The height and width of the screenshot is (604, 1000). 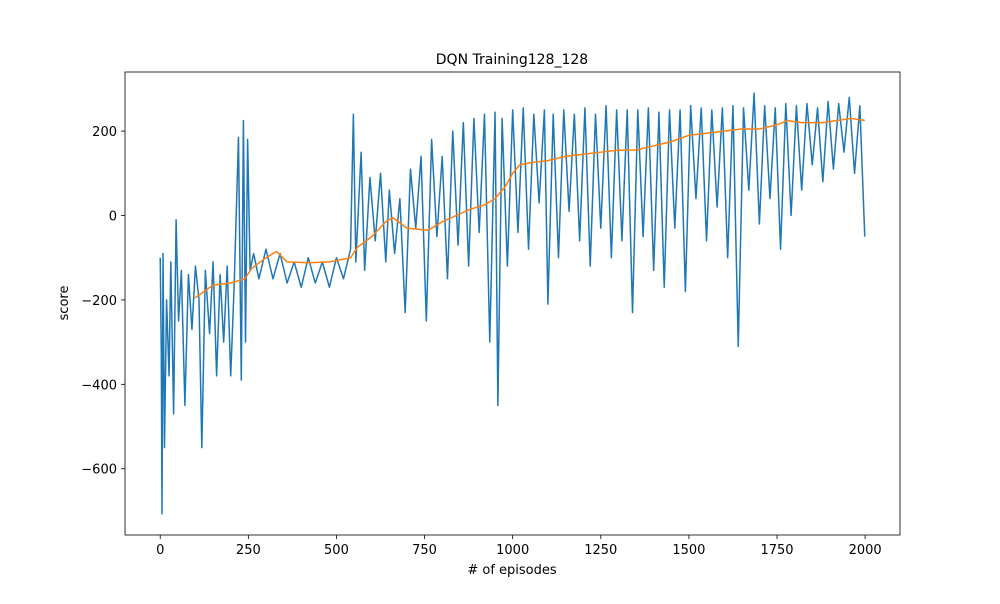 I want to click on x-tick-label: 0, so click(x=160, y=550).